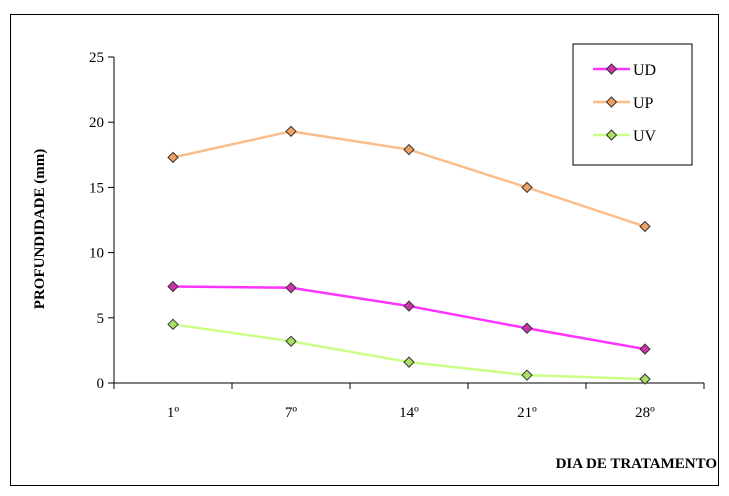 This screenshot has width=729, height=496. Describe the element at coordinates (96, 188) in the screenshot. I see `y-tick-label: 15` at that location.